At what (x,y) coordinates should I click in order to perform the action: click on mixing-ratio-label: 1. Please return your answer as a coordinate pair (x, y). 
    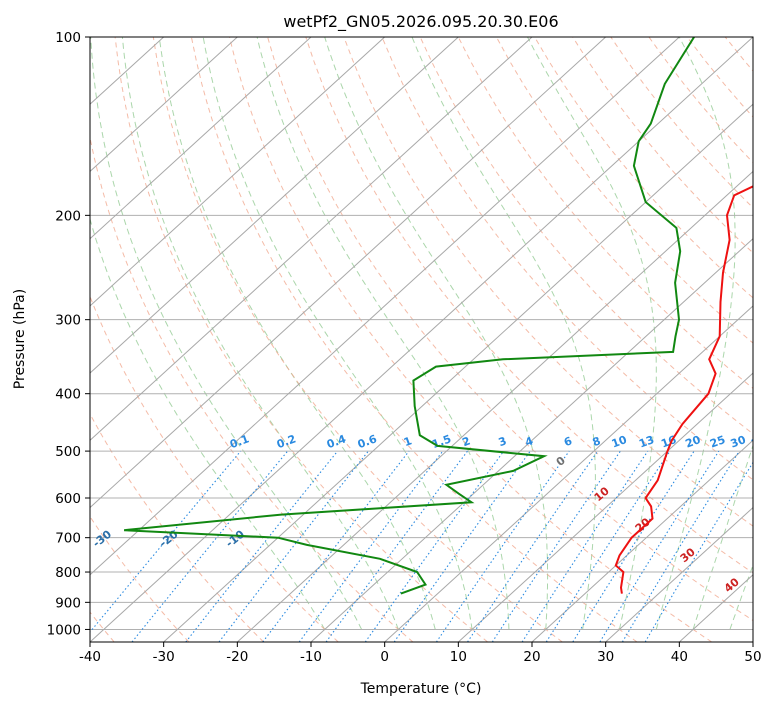
    Looking at the image, I should click on (408, 441).